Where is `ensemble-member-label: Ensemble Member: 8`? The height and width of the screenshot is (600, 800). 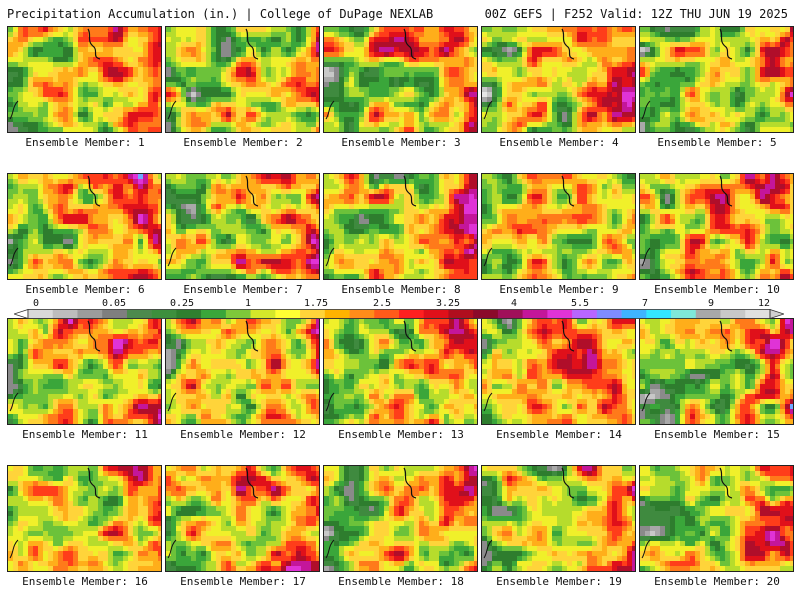 ensemble-member-label: Ensemble Member: 8 is located at coordinates (401, 289).